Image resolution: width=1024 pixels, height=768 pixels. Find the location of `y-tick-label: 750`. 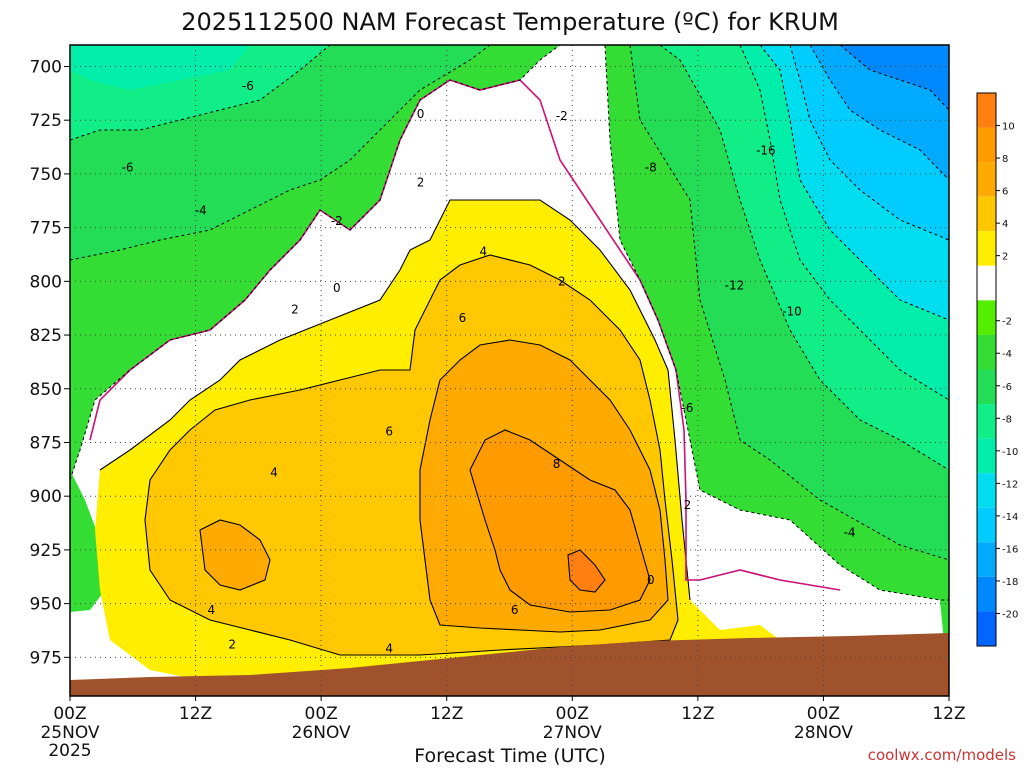

y-tick-label: 750 is located at coordinates (46, 175).